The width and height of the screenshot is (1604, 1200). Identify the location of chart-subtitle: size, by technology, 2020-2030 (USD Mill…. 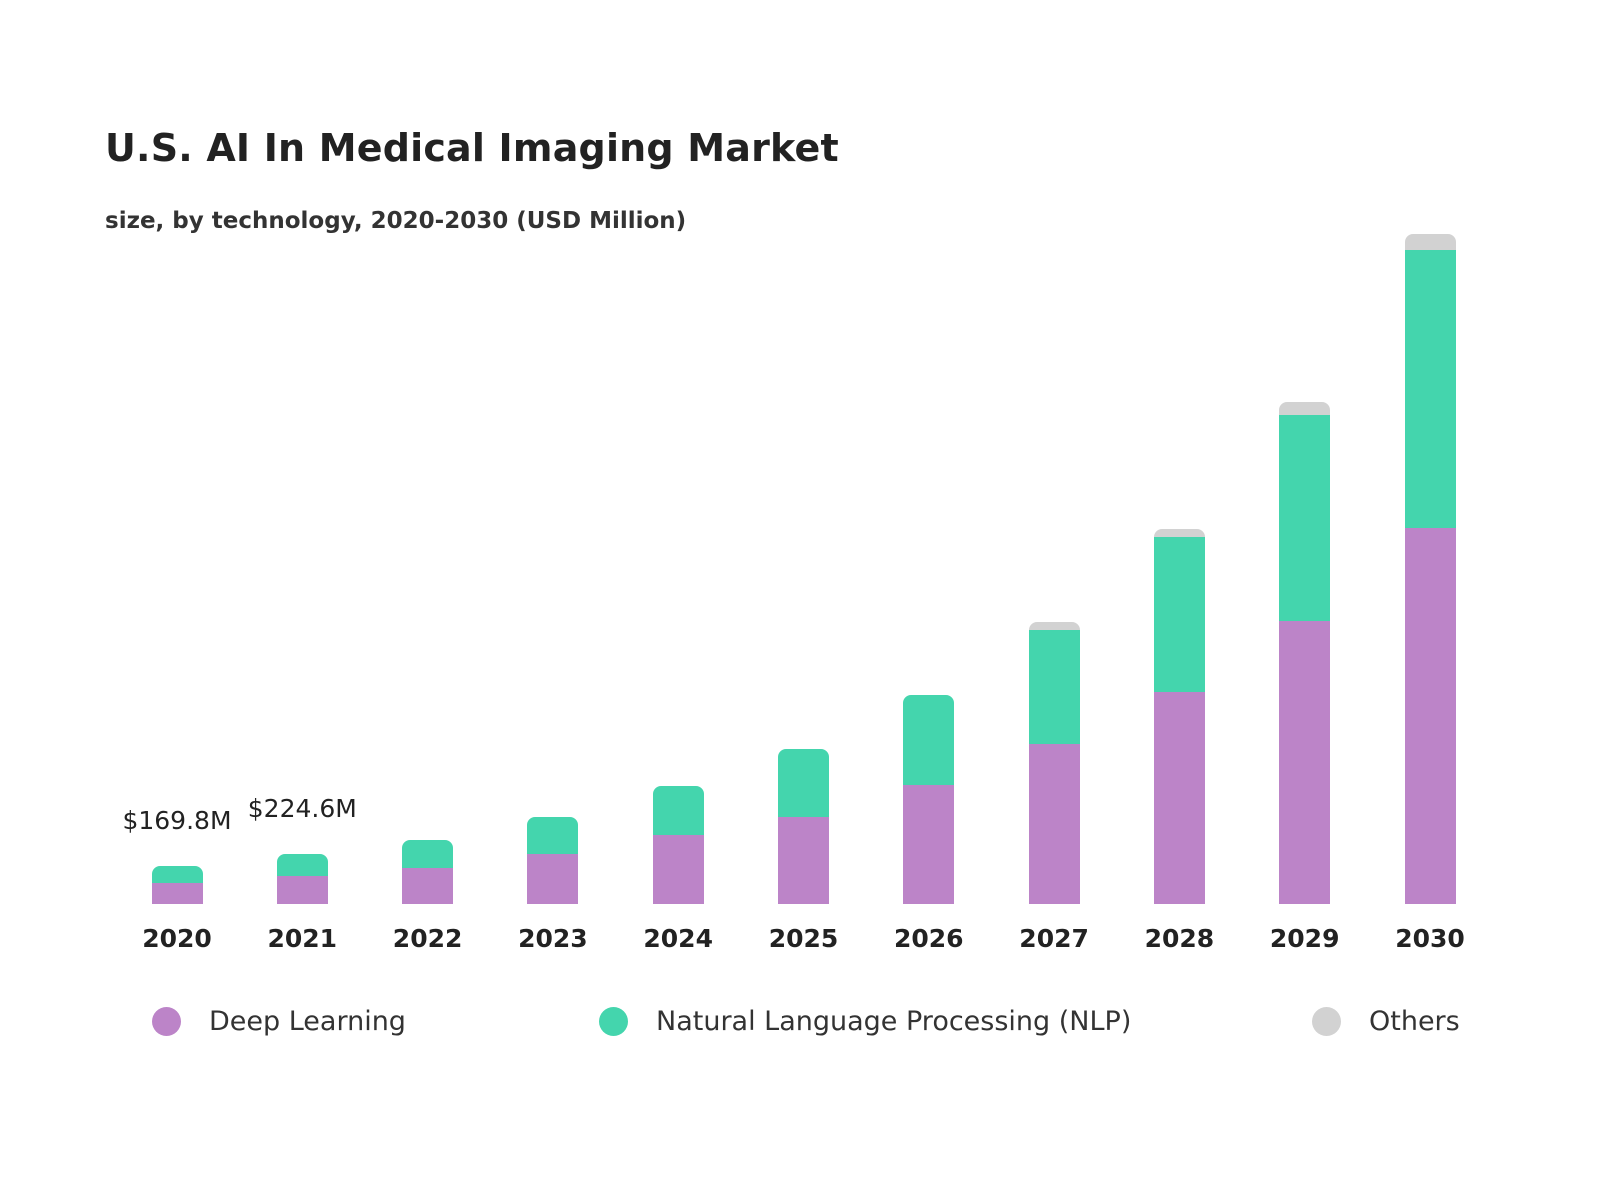
(396, 221).